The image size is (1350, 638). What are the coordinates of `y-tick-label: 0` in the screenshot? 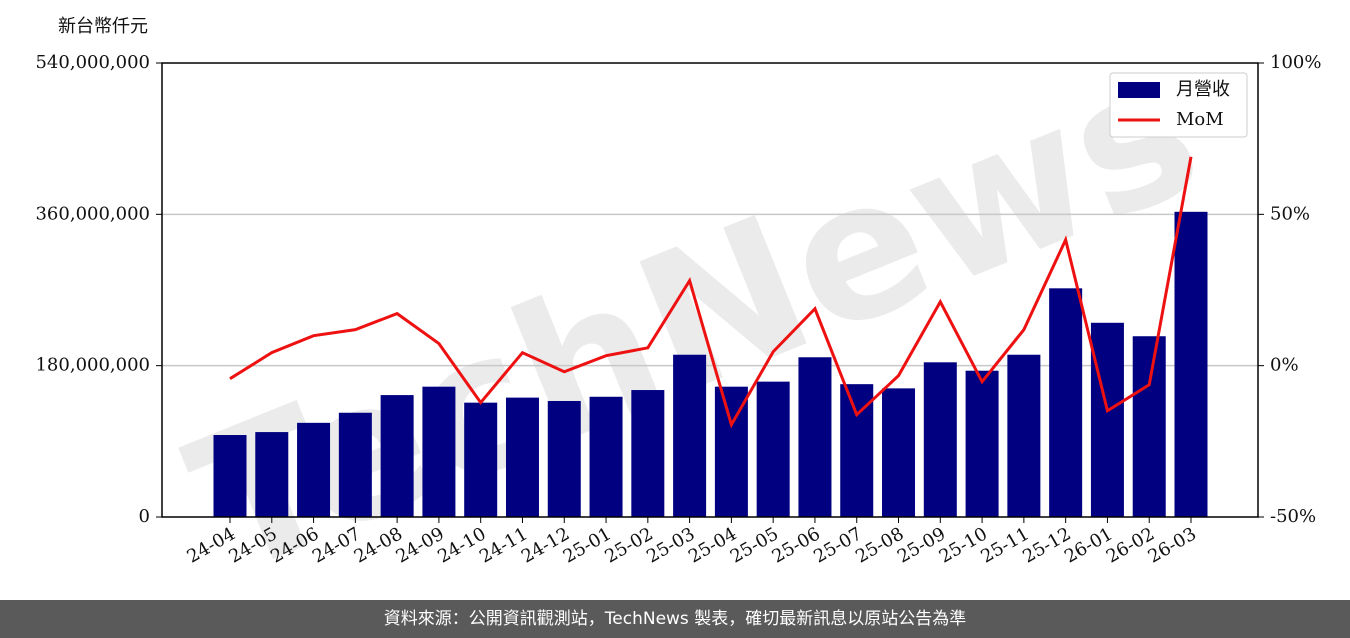 It's located at (144, 516).